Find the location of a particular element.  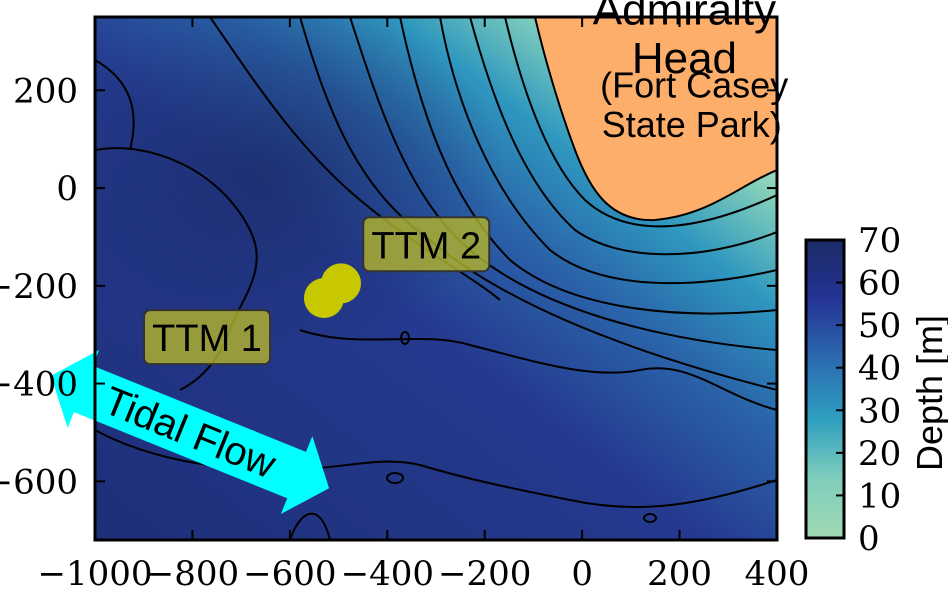

points-group: TTM 1 TTM 2 is located at coordinates (317, 291).